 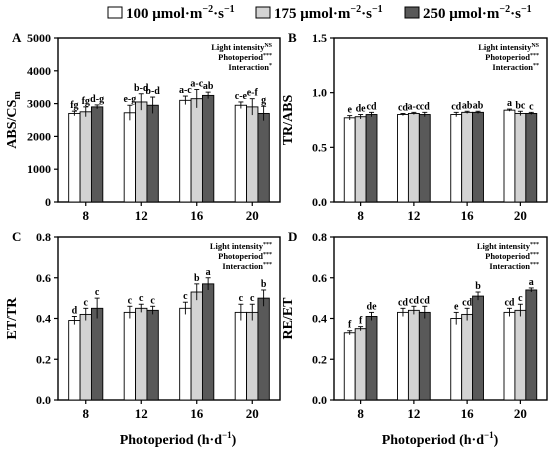 I want to click on stat-D-2: Interaction***, so click(x=514, y=266).